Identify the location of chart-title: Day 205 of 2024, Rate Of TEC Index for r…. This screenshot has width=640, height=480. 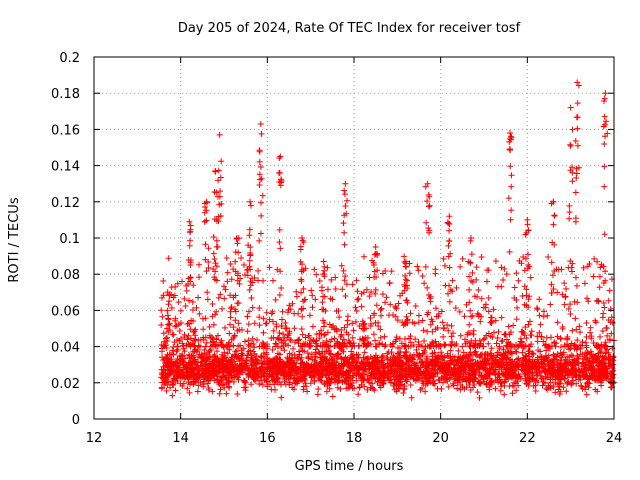
(349, 28).